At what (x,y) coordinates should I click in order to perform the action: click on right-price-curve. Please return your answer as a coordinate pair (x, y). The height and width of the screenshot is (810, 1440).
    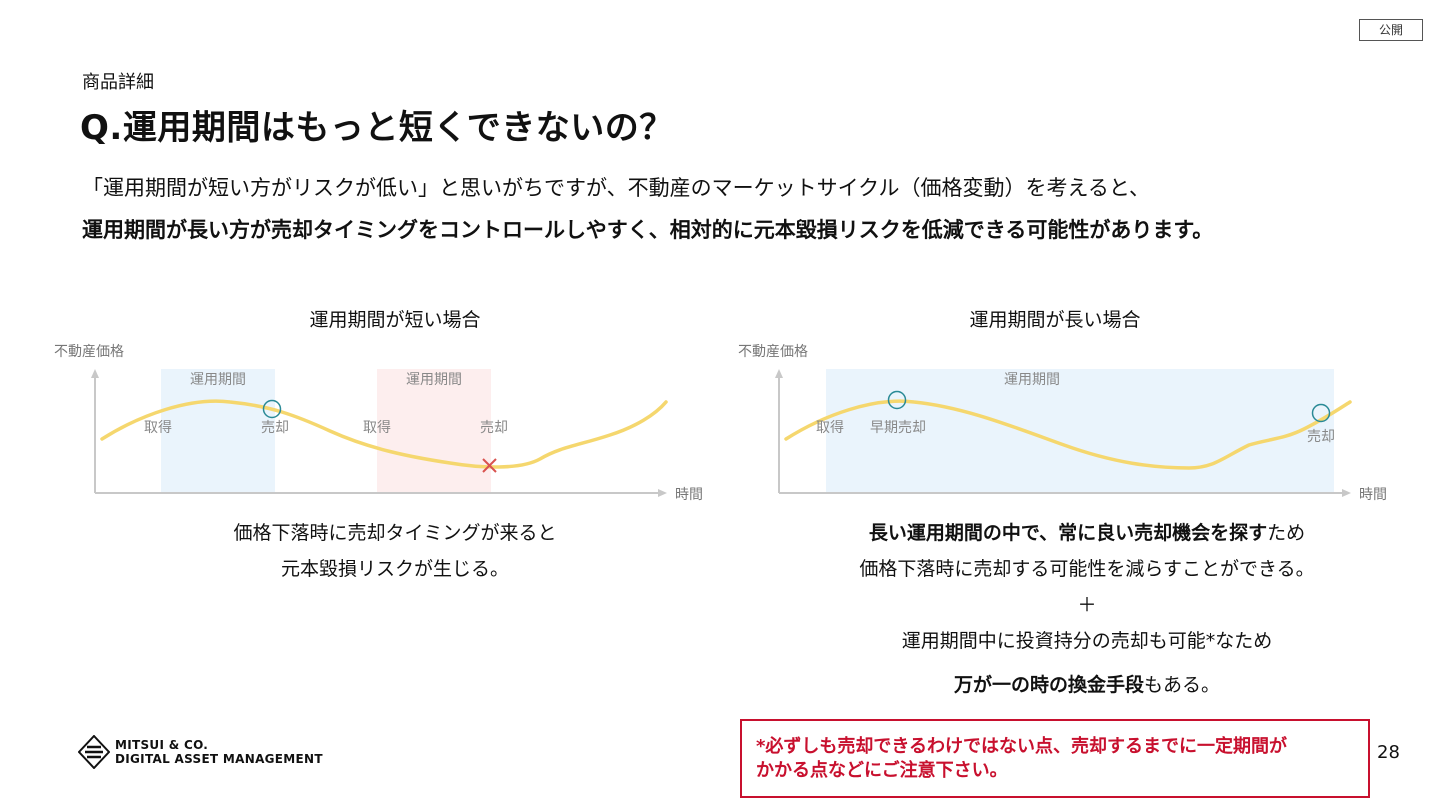
    Looking at the image, I should click on (1068, 434).